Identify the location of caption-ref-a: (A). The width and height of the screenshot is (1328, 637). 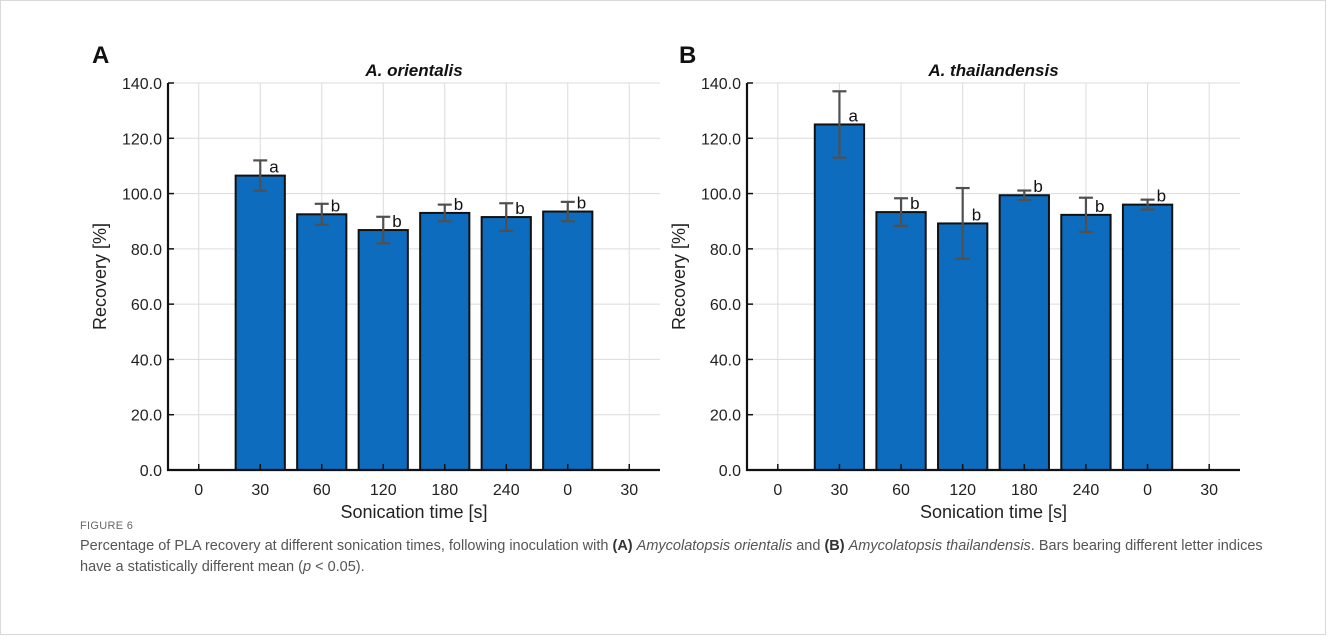
(622, 546).